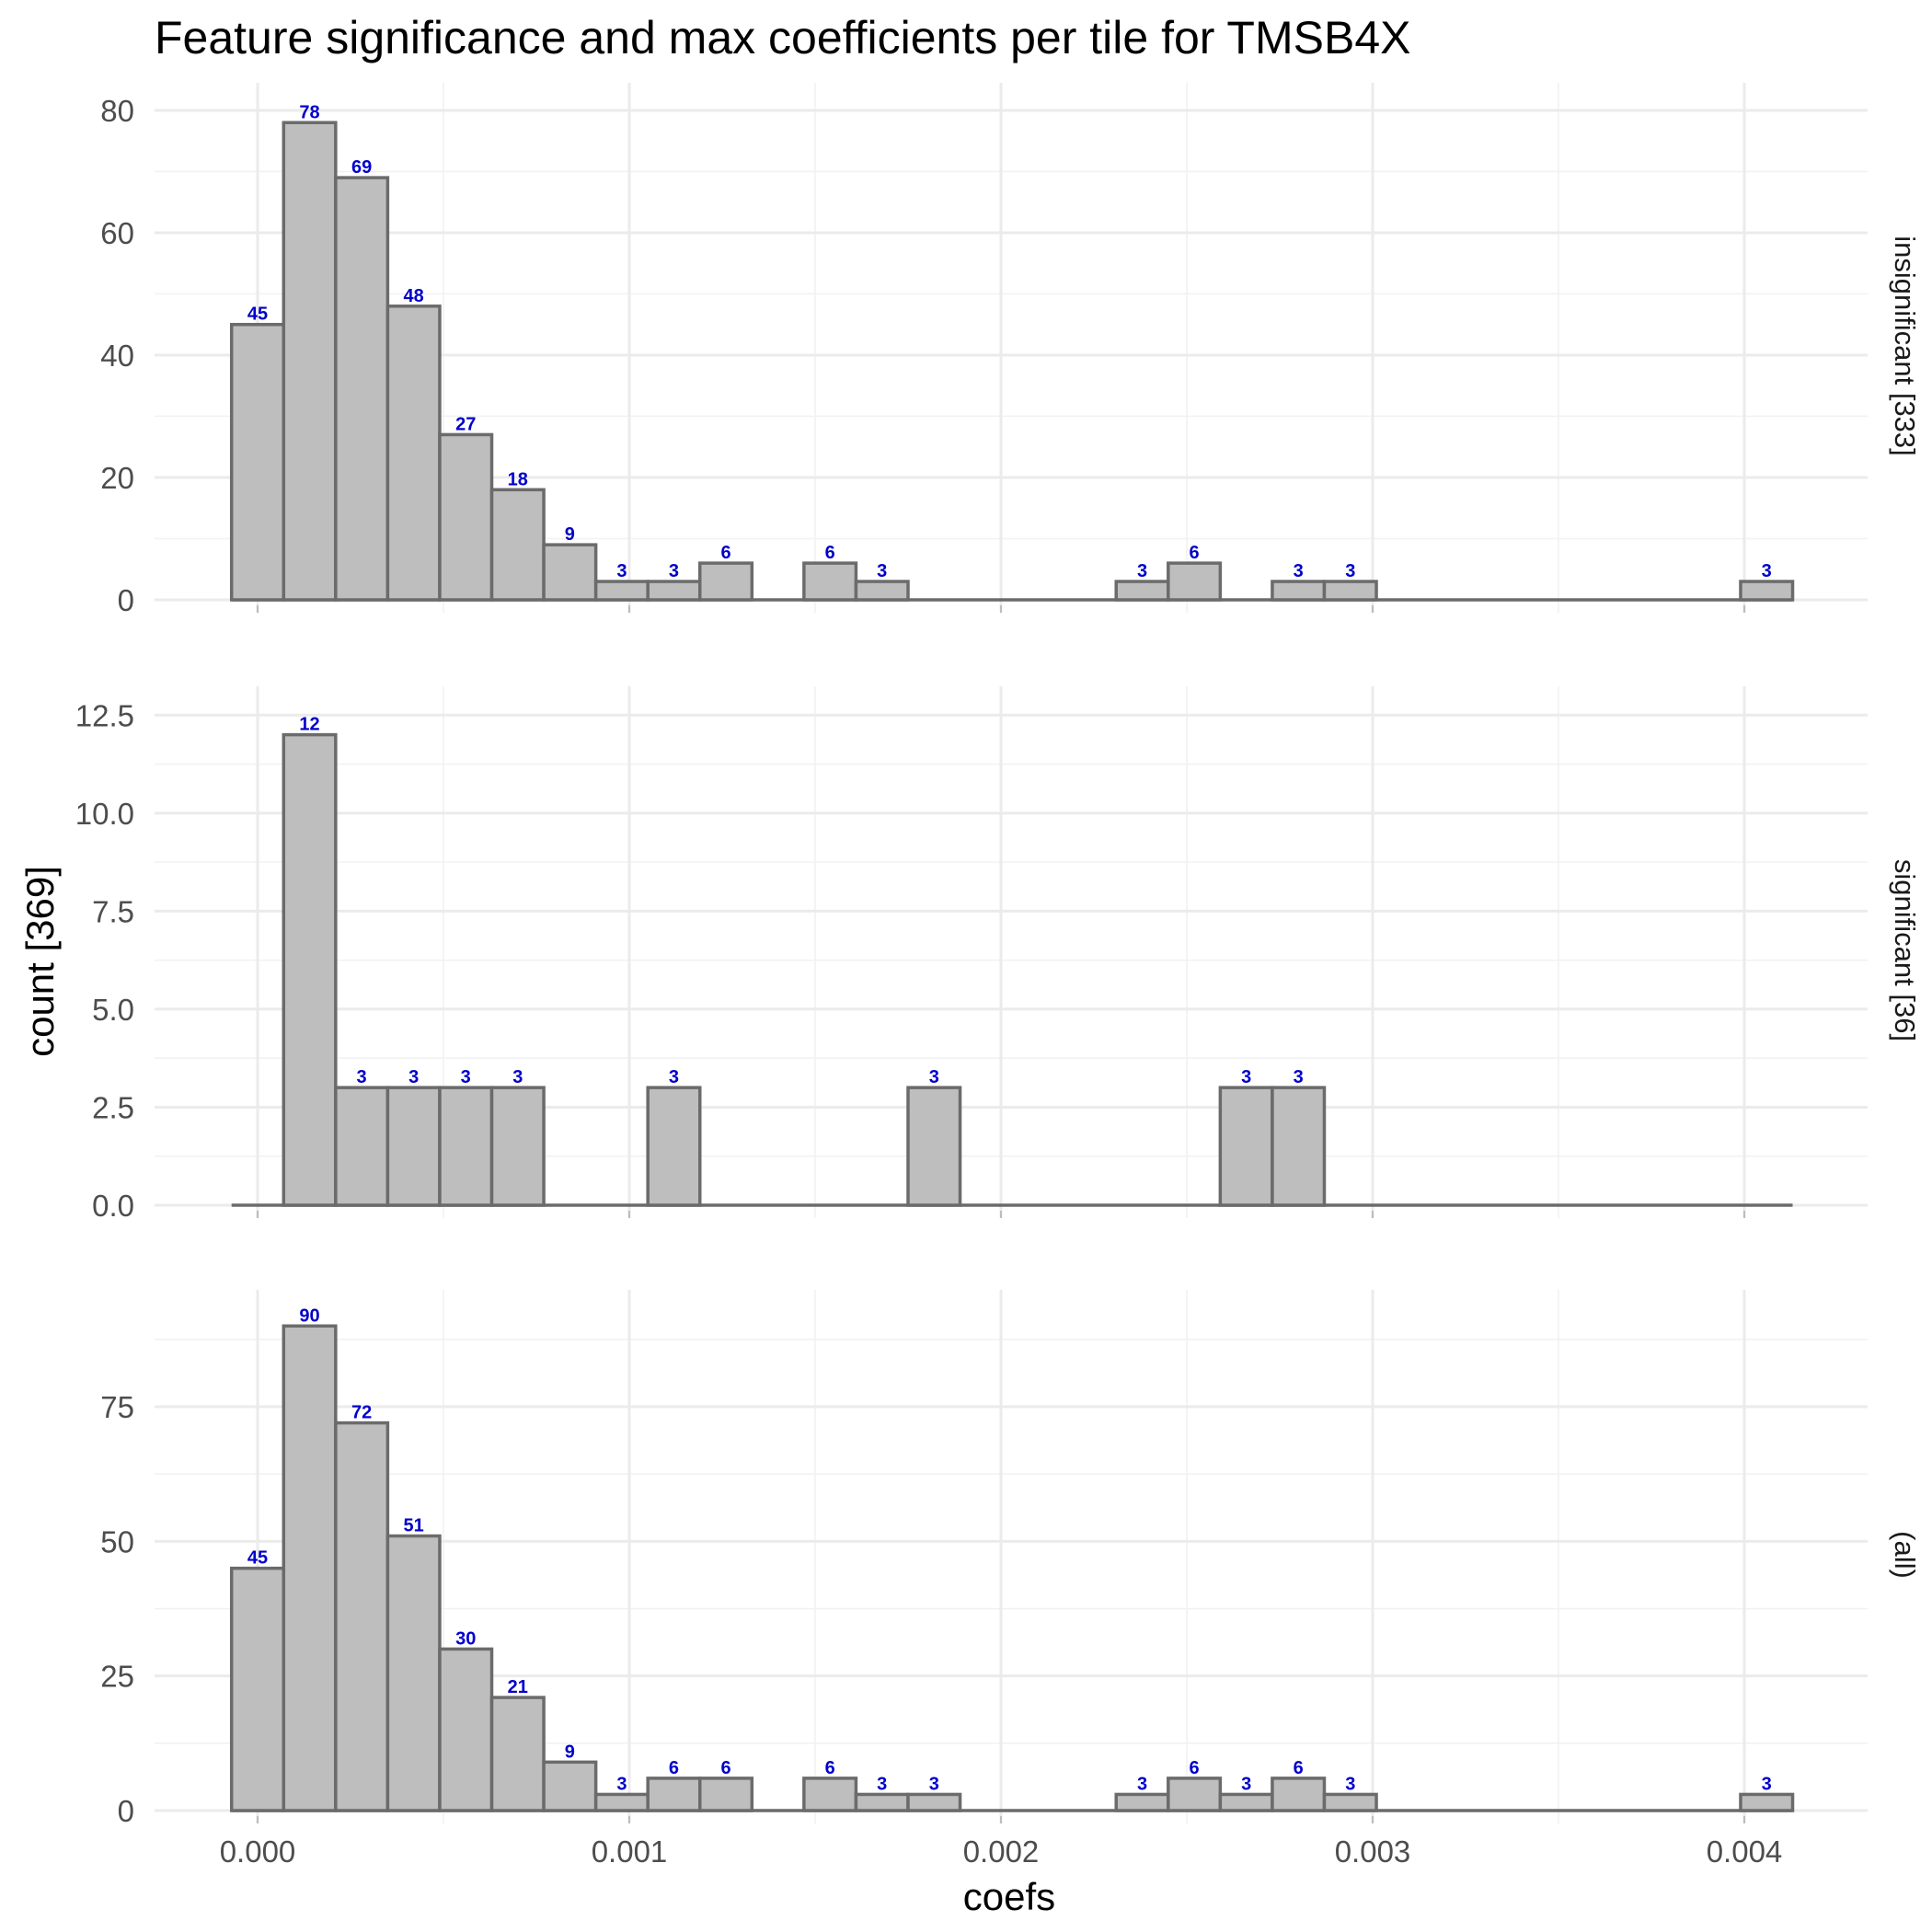 The height and width of the screenshot is (1932, 1932). I want to click on x-tick-label: 0.003, so click(1373, 1851).